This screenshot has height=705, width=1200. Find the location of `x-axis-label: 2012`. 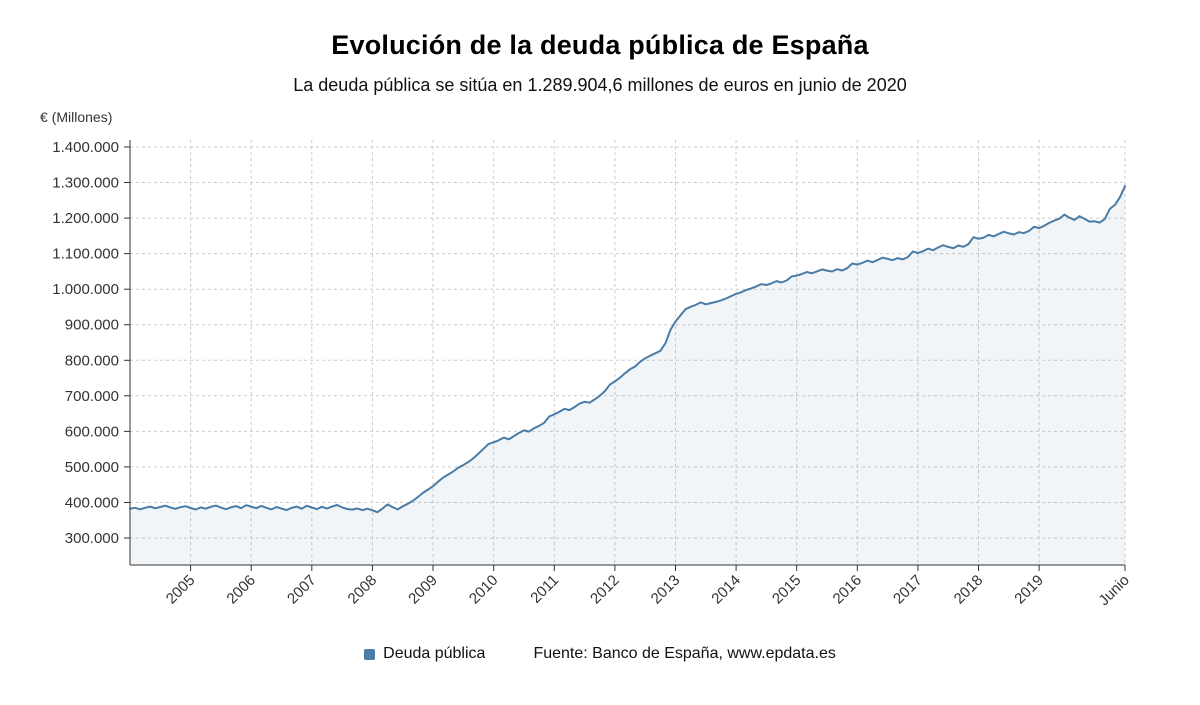

x-axis-label: 2012 is located at coordinates (605, 590).